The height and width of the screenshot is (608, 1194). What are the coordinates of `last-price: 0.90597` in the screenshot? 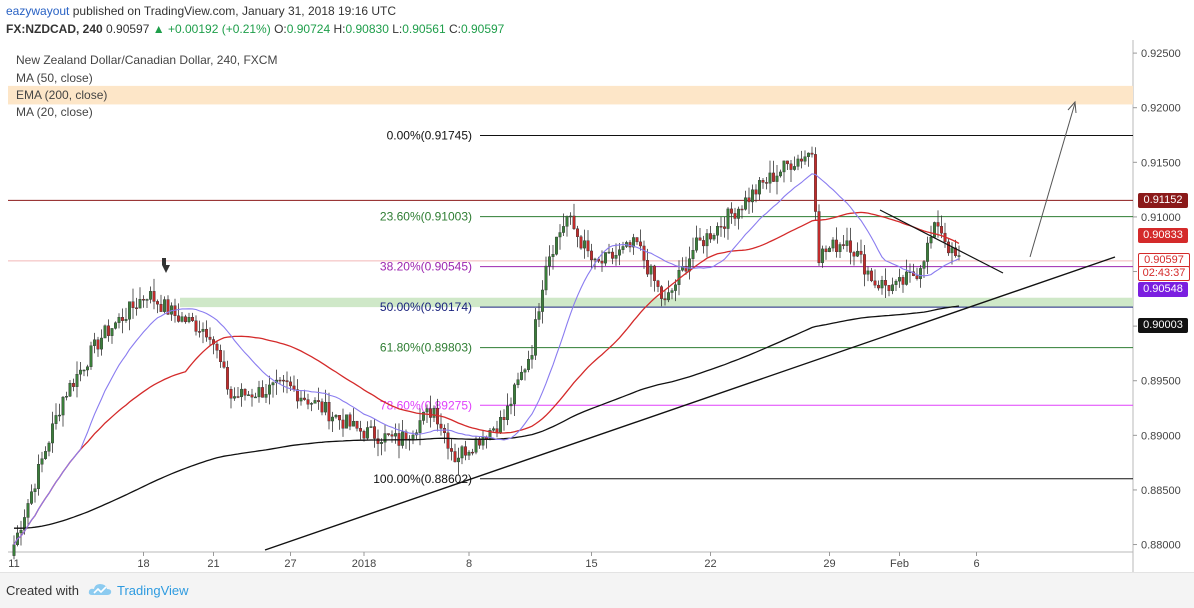 It's located at (128, 29).